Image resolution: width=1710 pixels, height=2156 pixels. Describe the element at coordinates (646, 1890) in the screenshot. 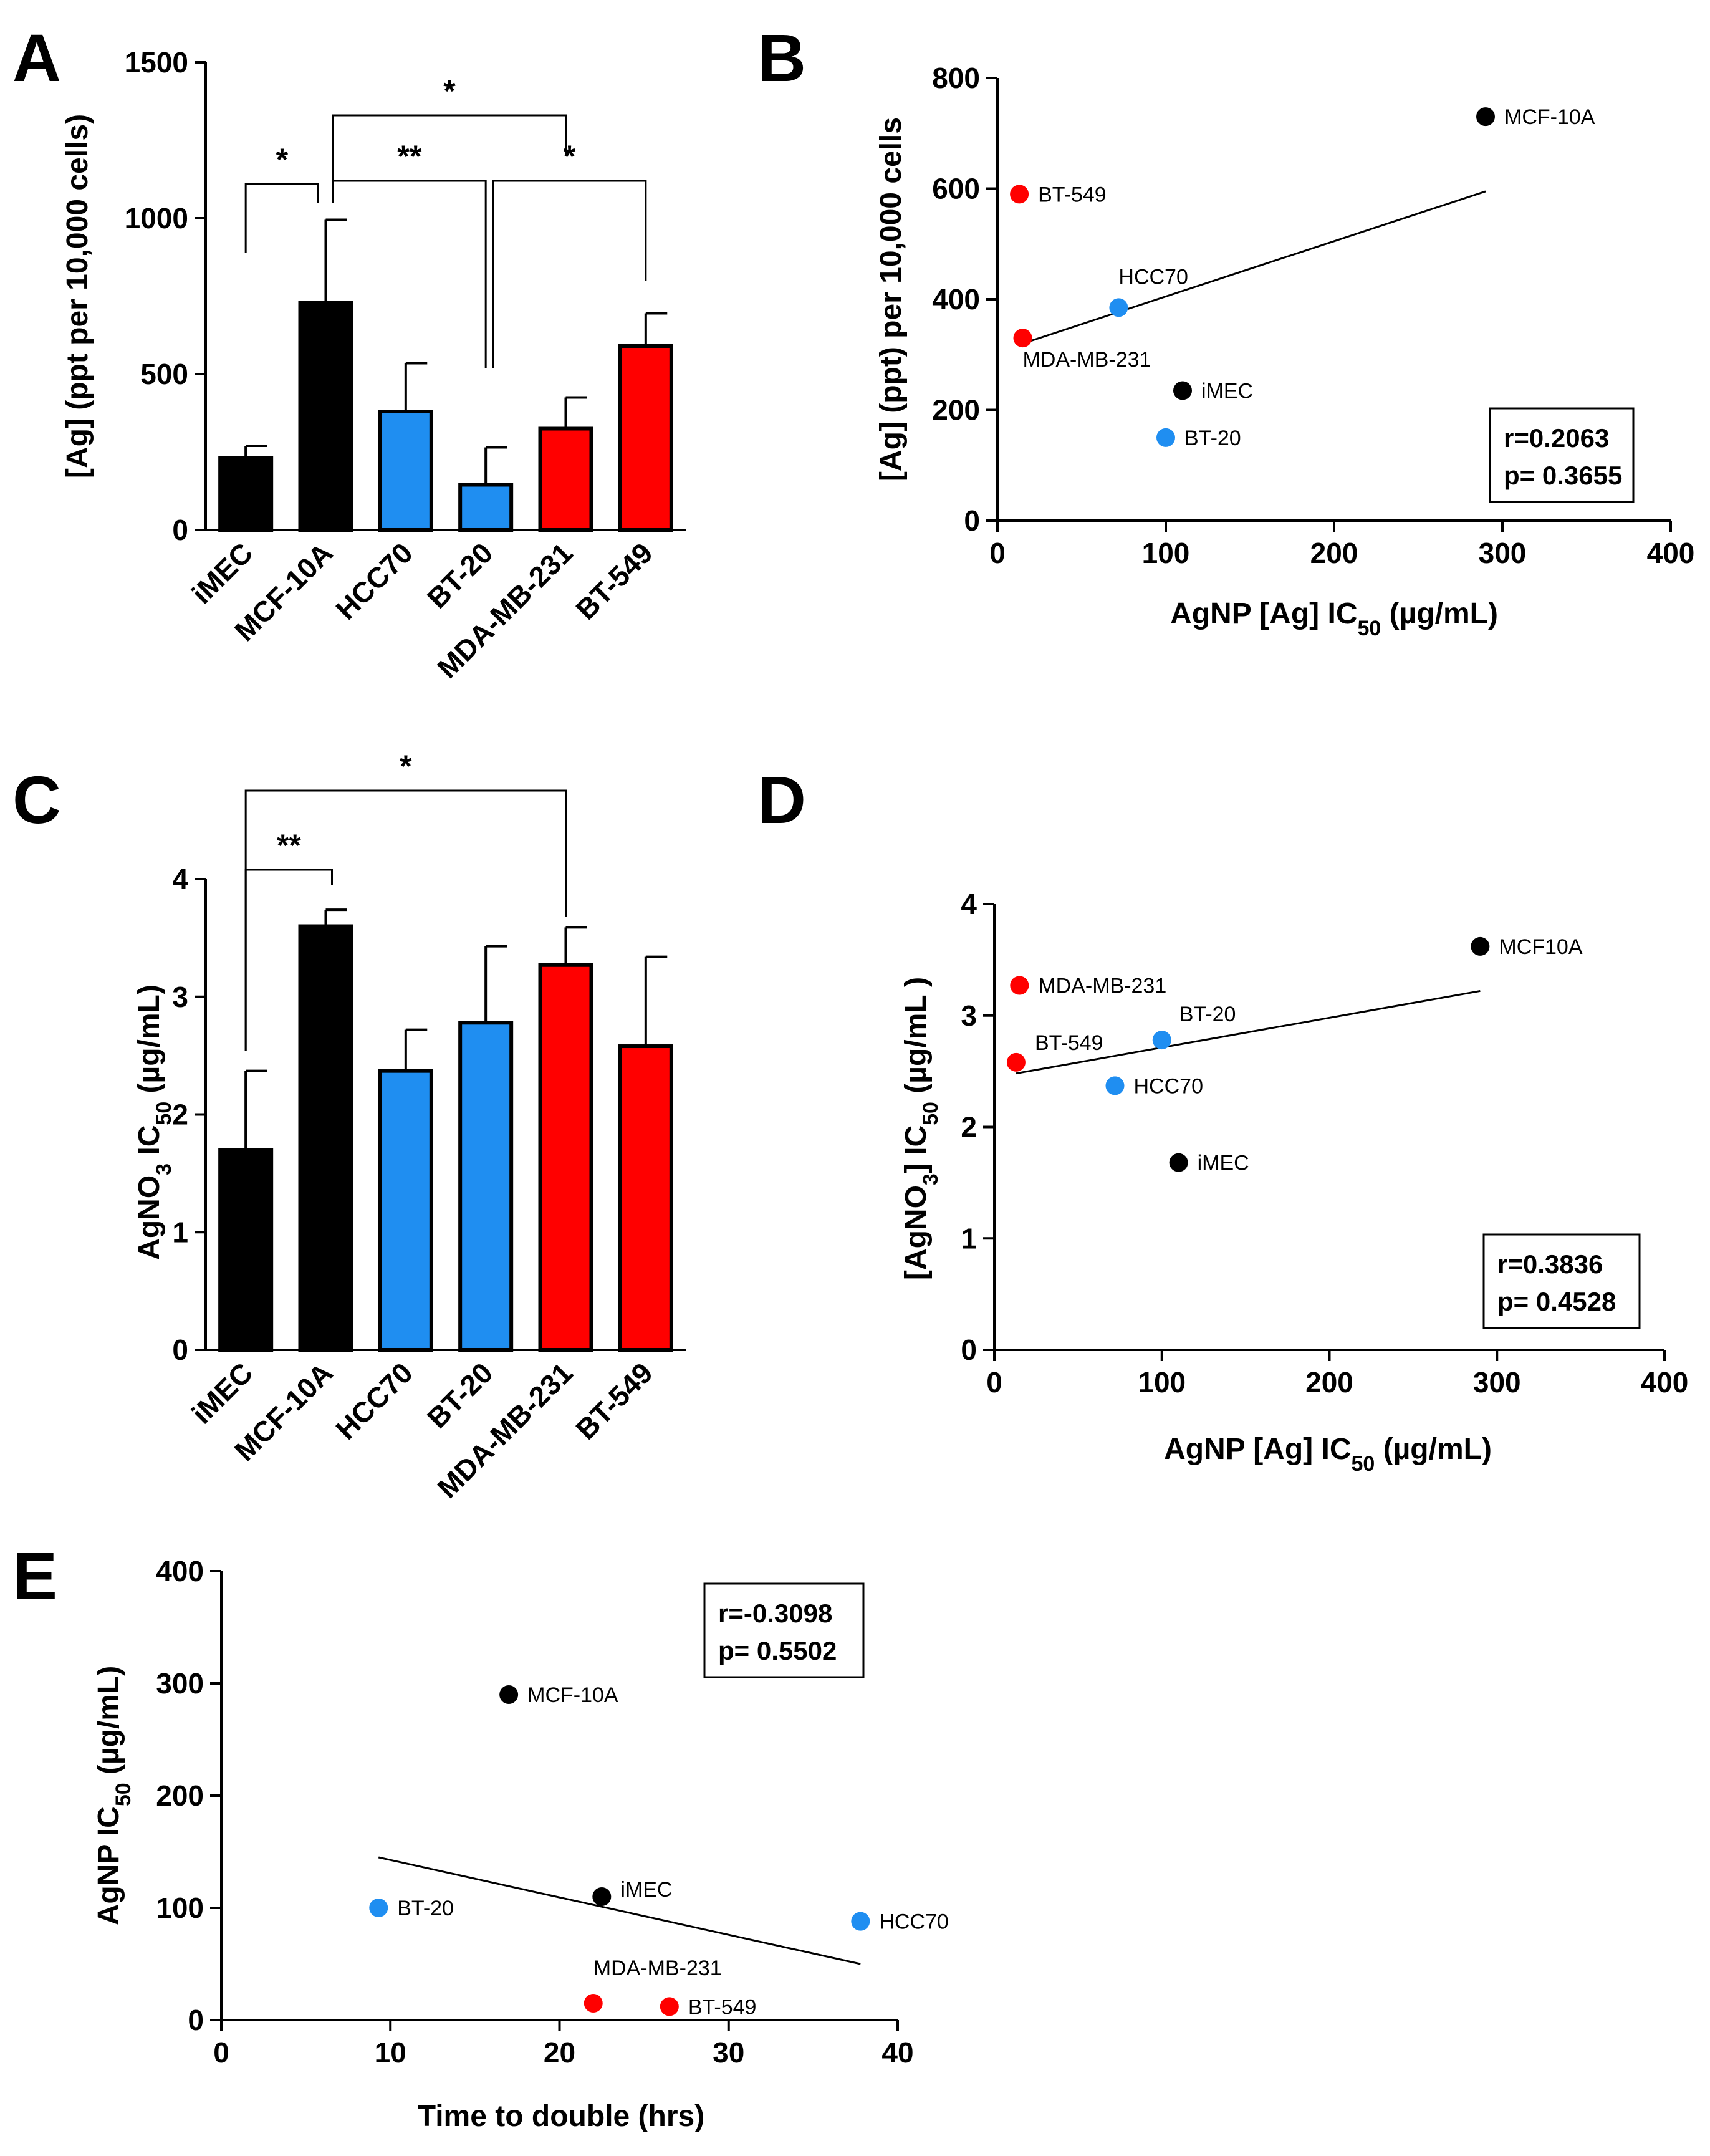

I see `panel-e-point-label: iMEC` at that location.